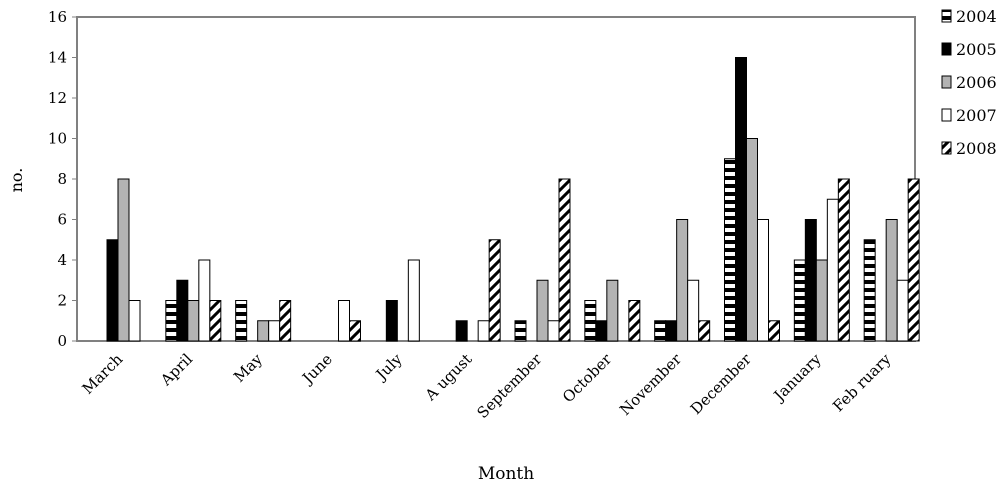  What do you see at coordinates (176, 370) in the screenshot?
I see `x-tick-label: April` at bounding box center [176, 370].